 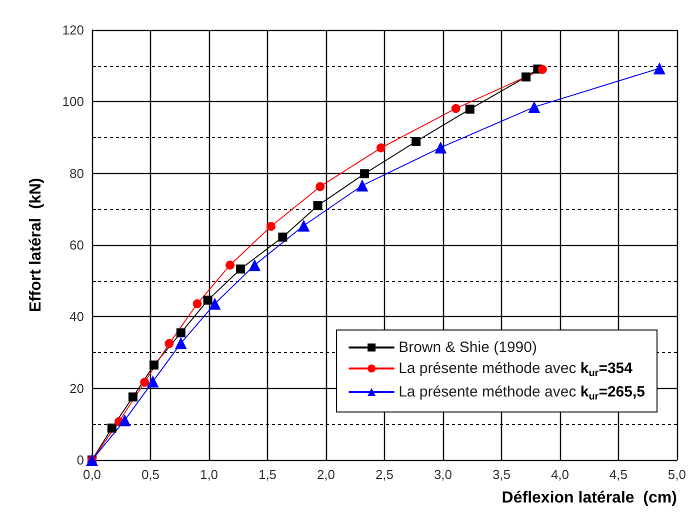 What do you see at coordinates (443, 474) in the screenshot?
I see `x-tick-label: 3,0` at bounding box center [443, 474].